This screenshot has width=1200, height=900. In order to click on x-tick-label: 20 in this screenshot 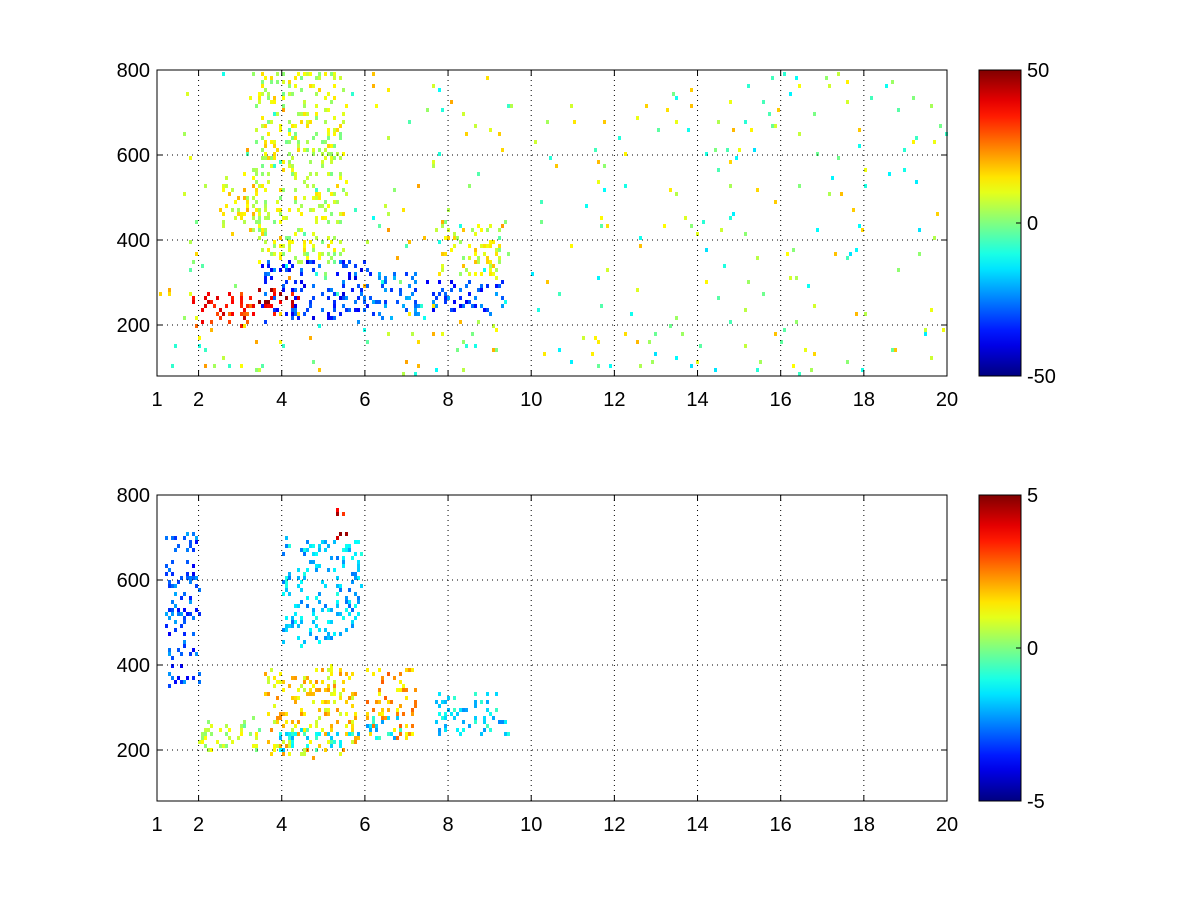, I will do `click(947, 825)`.